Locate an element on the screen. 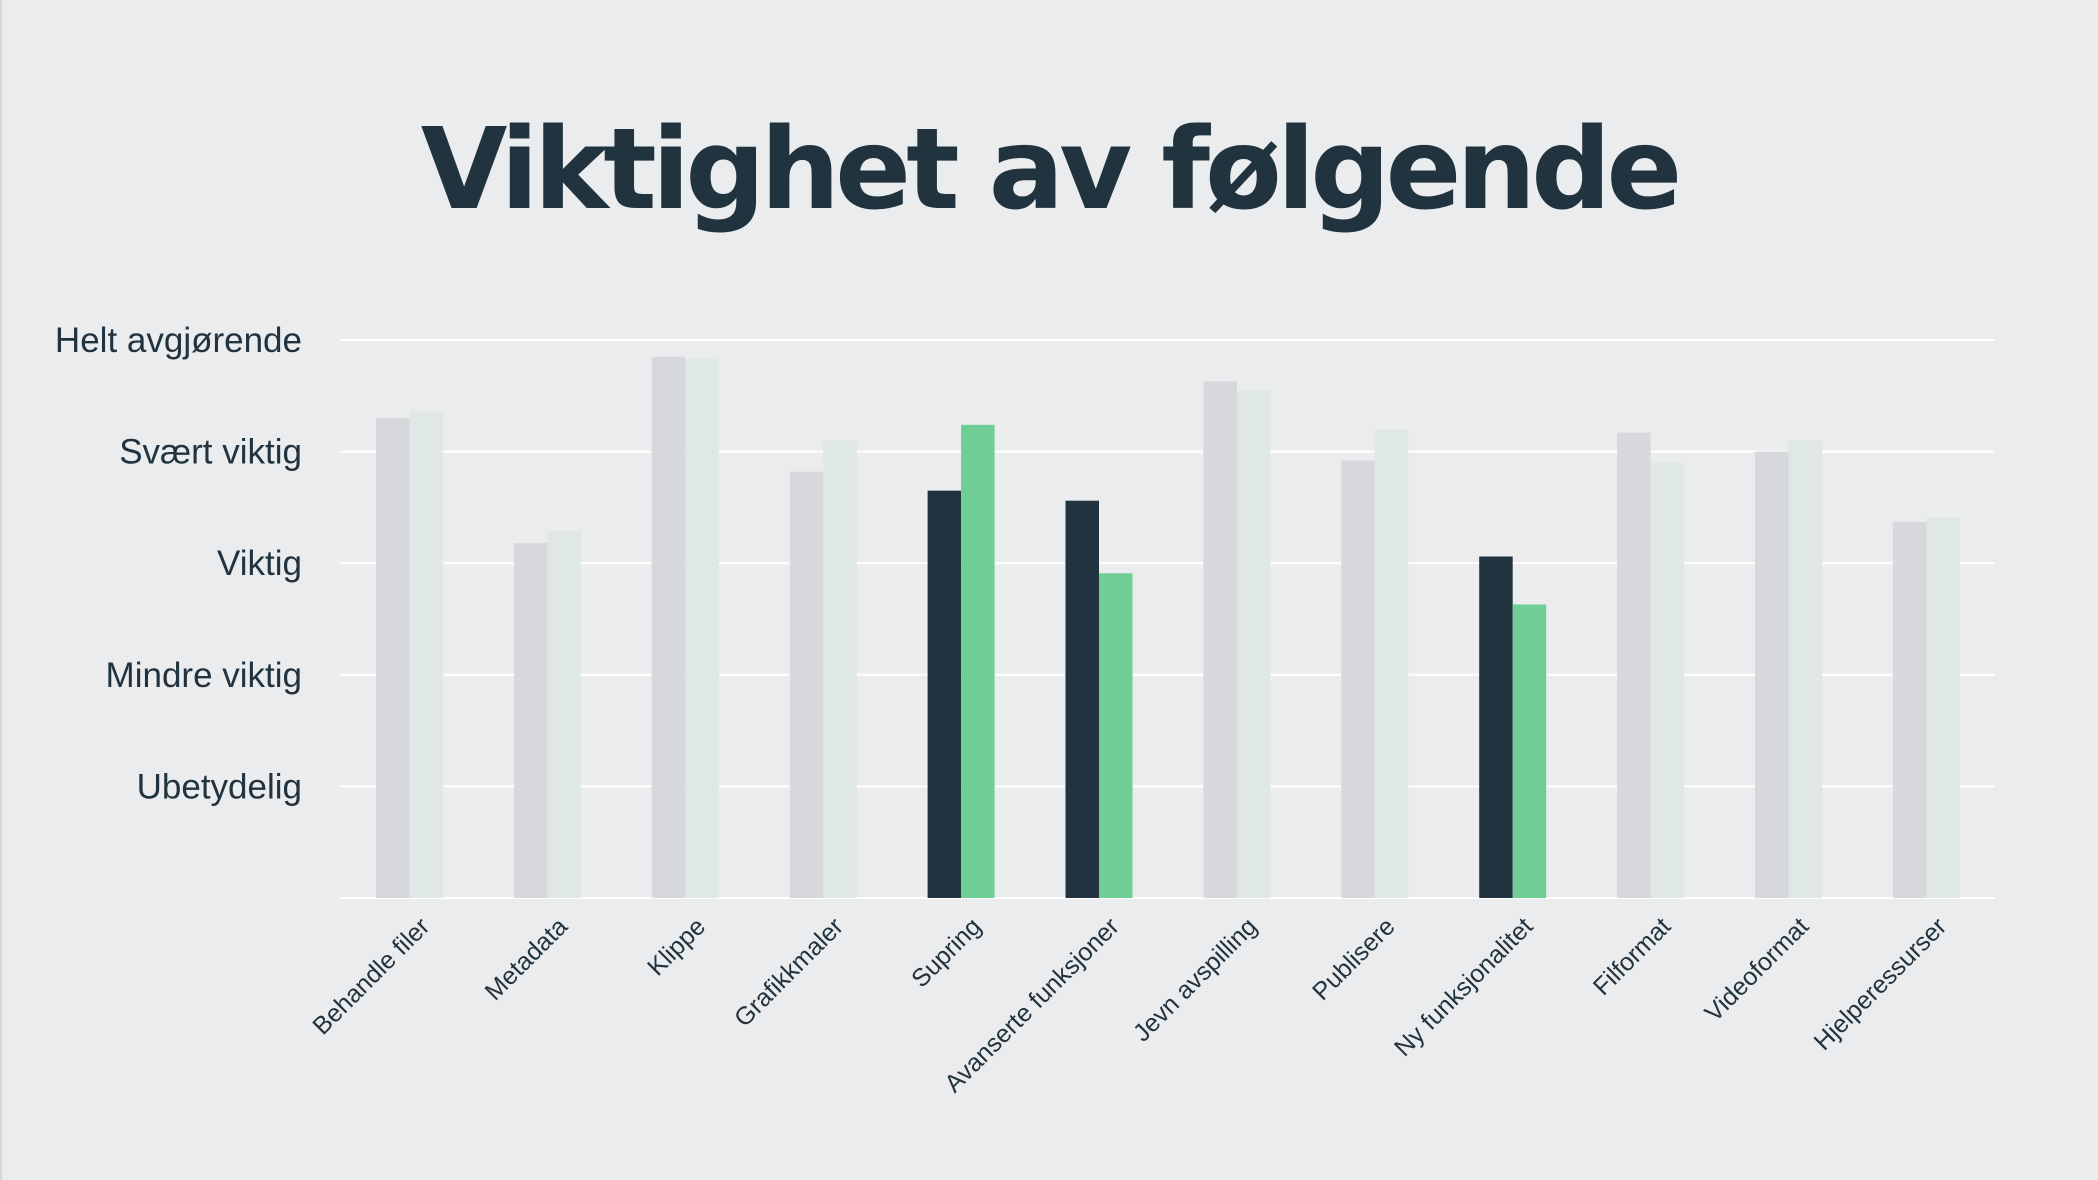 The height and width of the screenshot is (1180, 2098). x-tick-label: Behandle filer is located at coordinates (371, 976).